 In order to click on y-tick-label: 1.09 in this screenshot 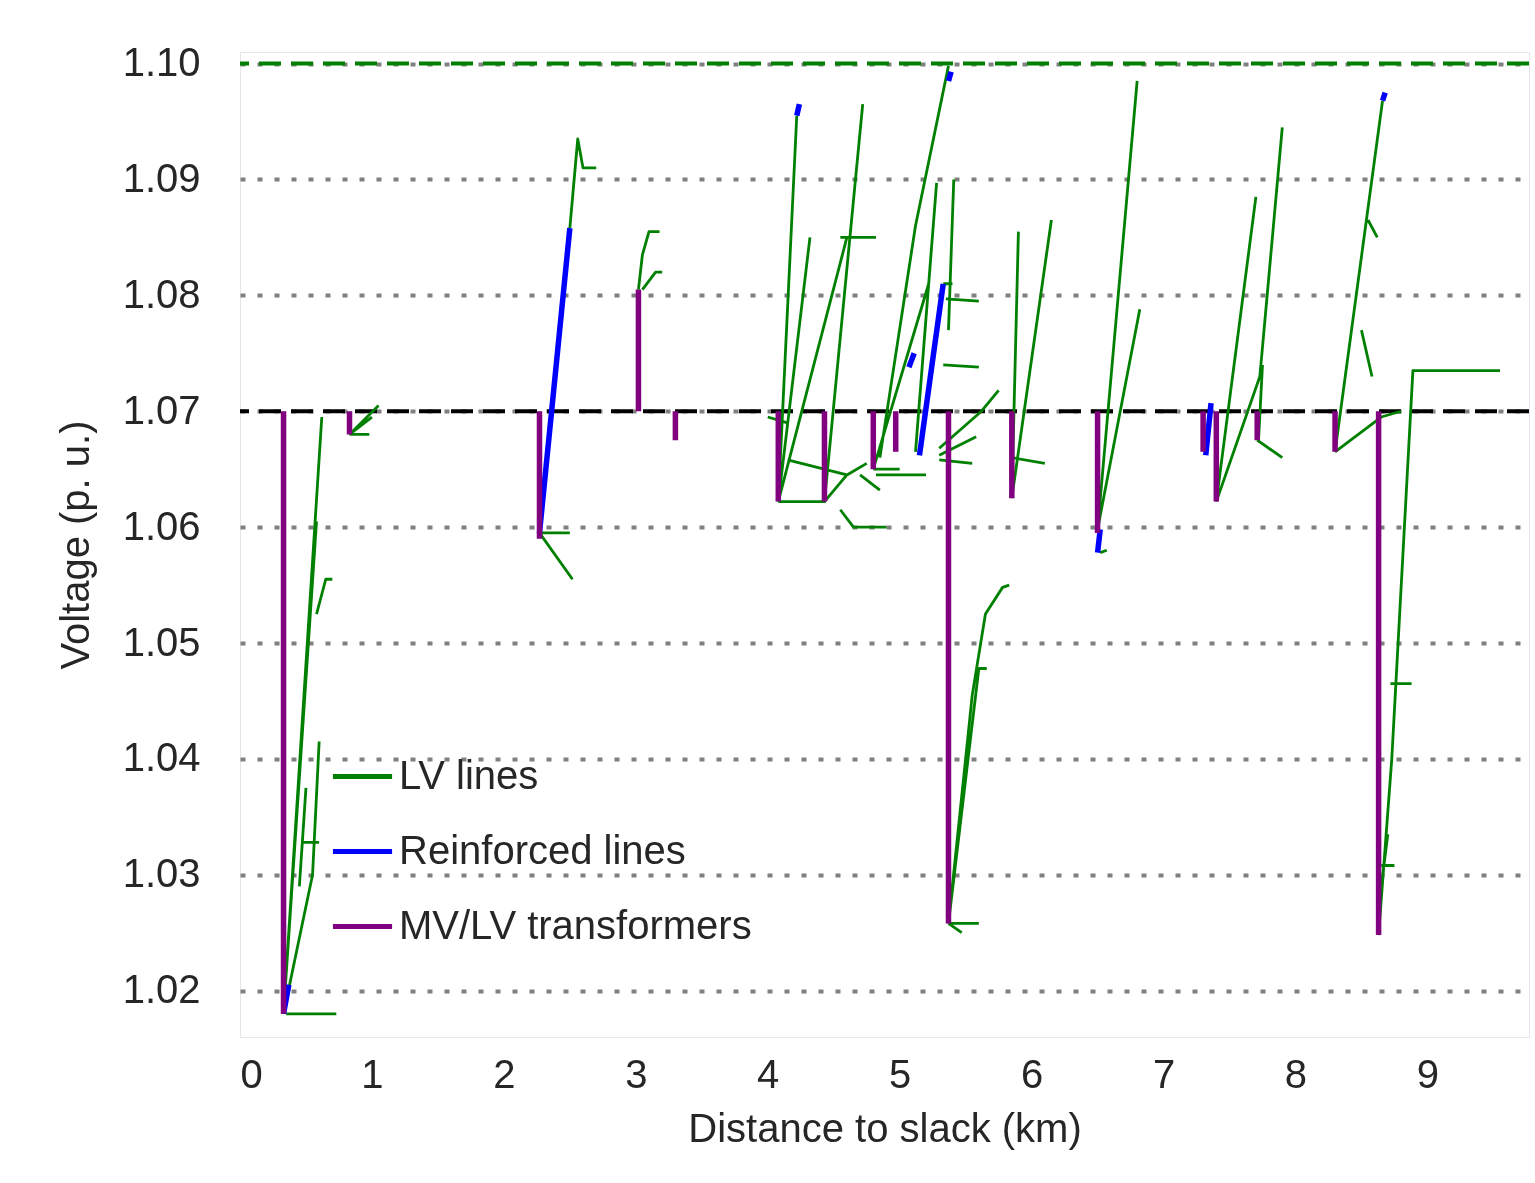, I will do `click(161, 177)`.